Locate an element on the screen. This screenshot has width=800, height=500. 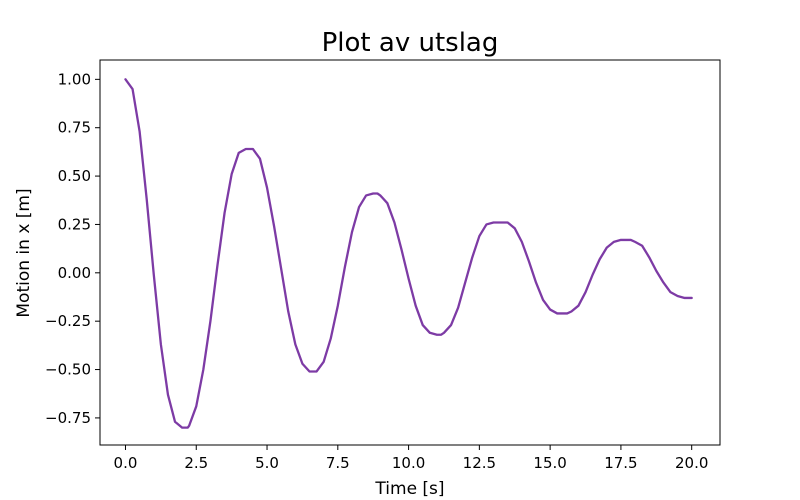
y-tick-label: 0.25 is located at coordinates (74, 224).